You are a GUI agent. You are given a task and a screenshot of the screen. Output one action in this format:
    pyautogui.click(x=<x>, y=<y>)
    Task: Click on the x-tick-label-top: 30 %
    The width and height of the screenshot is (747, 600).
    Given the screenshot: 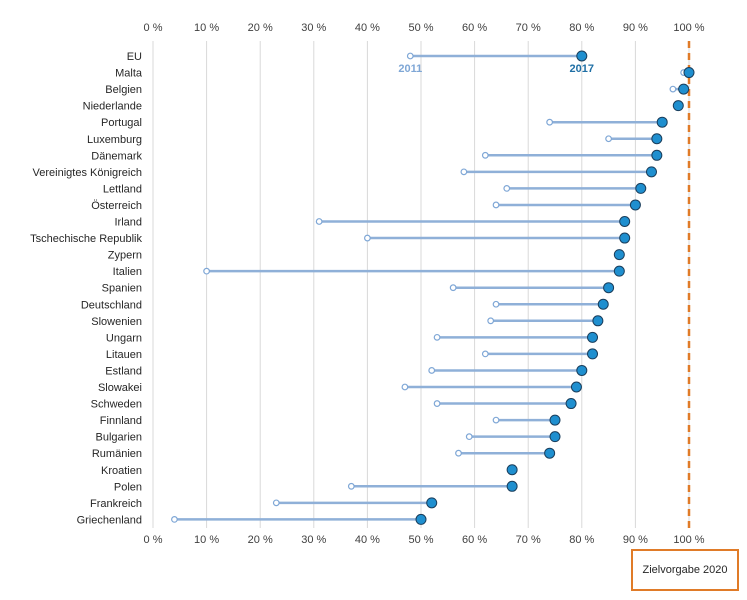 What is the action you would take?
    pyautogui.click(x=313, y=28)
    